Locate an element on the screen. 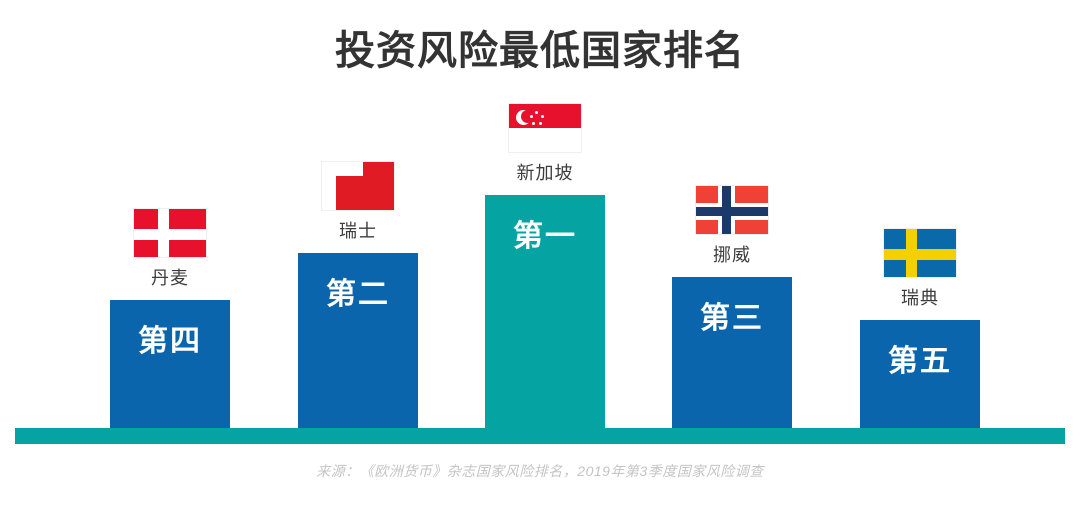  bar-singapore: 第一 is located at coordinates (545, 311).